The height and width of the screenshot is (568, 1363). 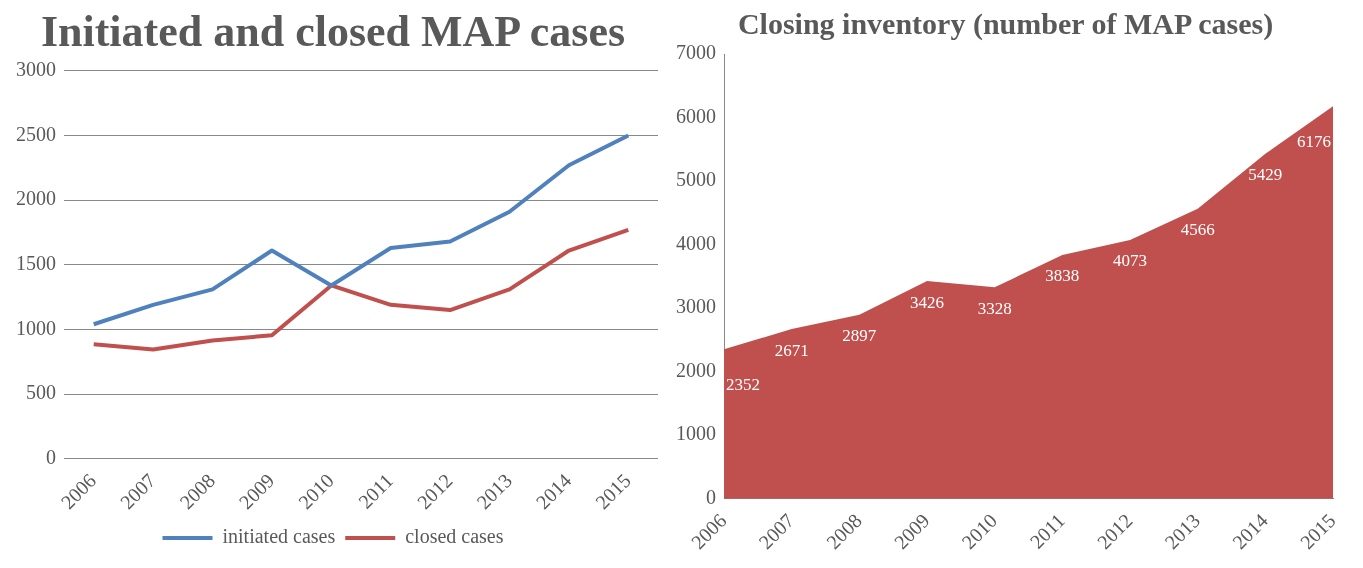 What do you see at coordinates (994, 308) in the screenshot?
I see `data-label: 3328` at bounding box center [994, 308].